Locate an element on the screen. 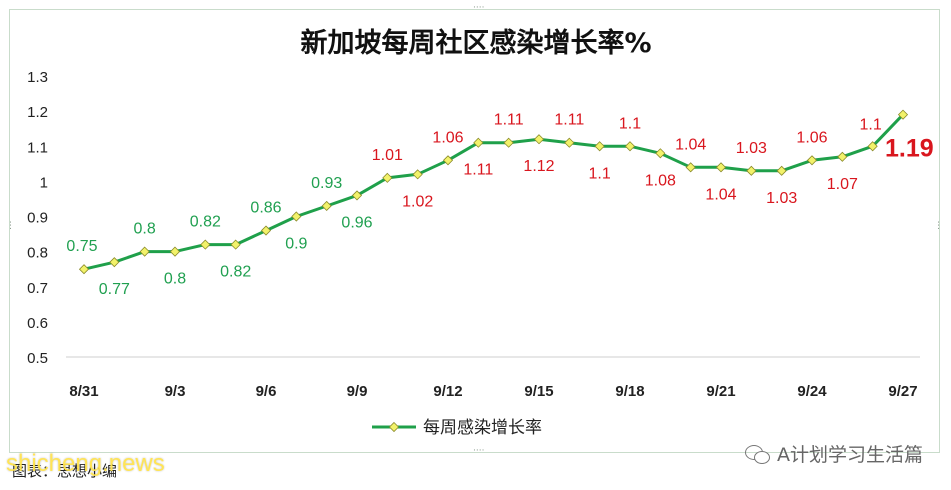  y-tick-label: 1.3 is located at coordinates (37, 77).